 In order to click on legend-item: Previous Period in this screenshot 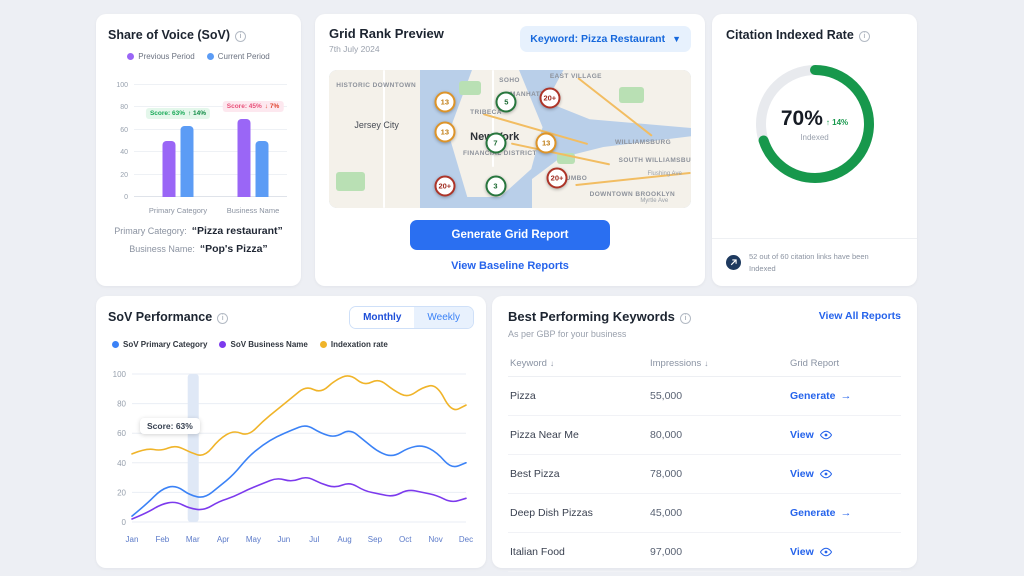, I will do `click(161, 56)`.